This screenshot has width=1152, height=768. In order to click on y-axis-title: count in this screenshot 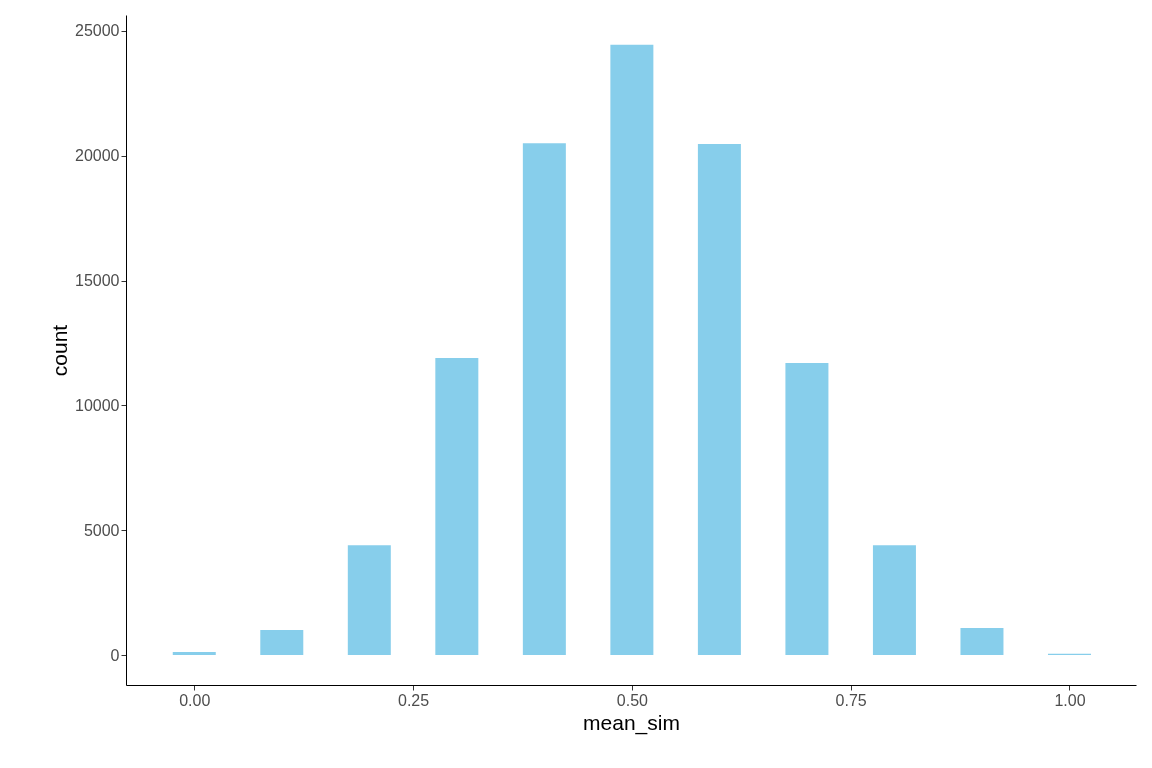, I will do `click(60, 350)`.